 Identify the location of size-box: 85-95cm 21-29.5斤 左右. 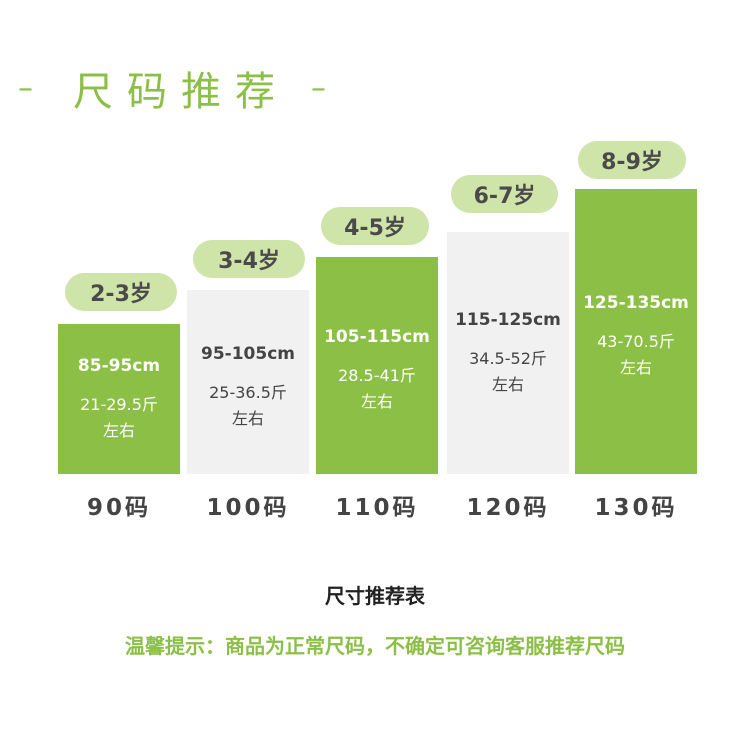
(119, 399).